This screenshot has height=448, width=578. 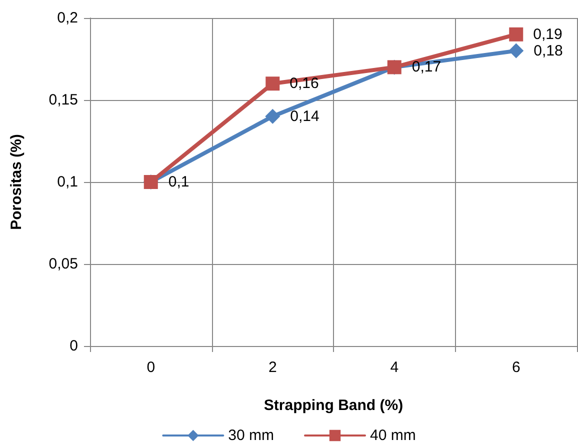 I want to click on x-tick-label: 0, so click(x=151, y=367).